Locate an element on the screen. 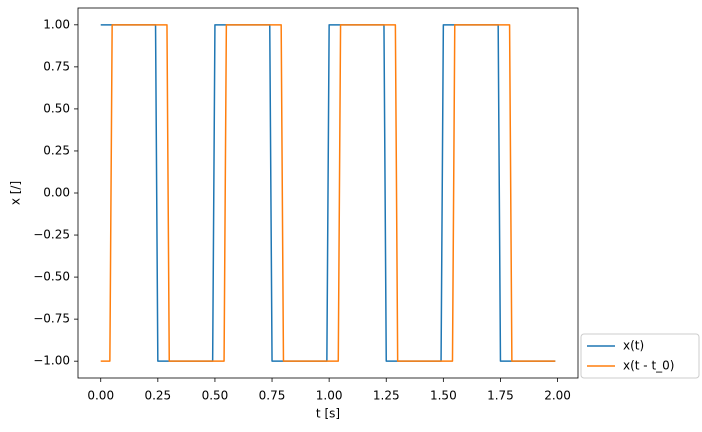  y-tick-label: 0.75 is located at coordinates (56, 66).